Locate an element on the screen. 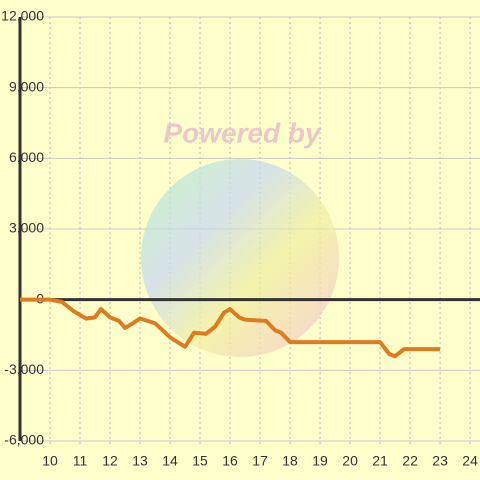  data-line is located at coordinates (230, 328).